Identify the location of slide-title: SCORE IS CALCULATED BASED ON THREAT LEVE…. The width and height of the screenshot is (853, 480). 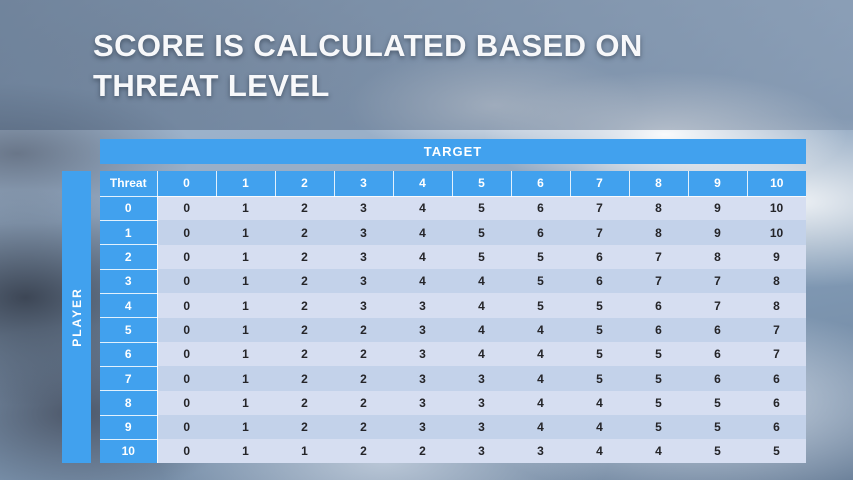
(413, 65).